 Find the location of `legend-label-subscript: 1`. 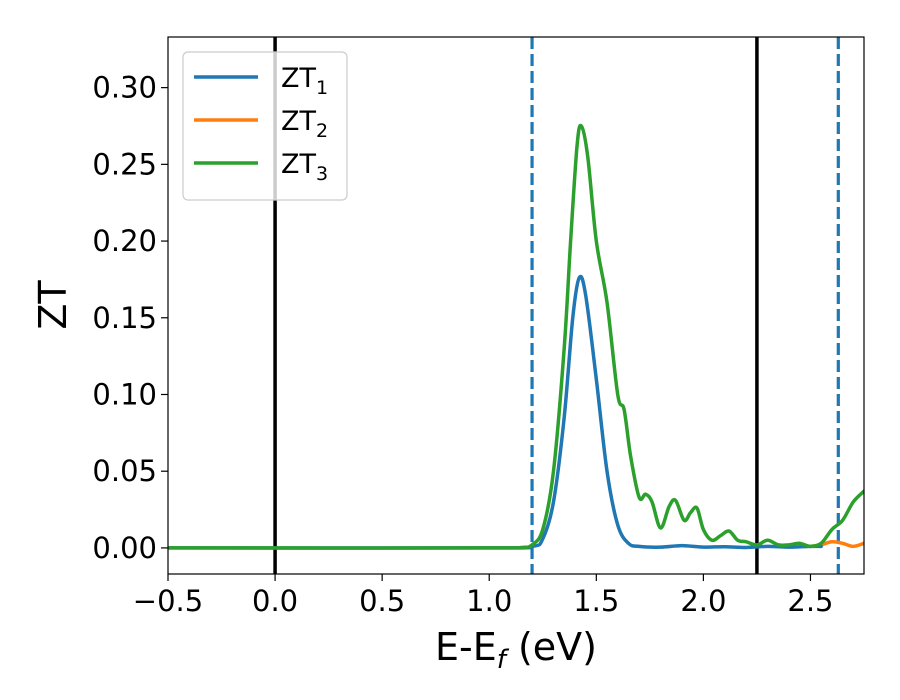

legend-label-subscript: 1 is located at coordinates (322, 88).